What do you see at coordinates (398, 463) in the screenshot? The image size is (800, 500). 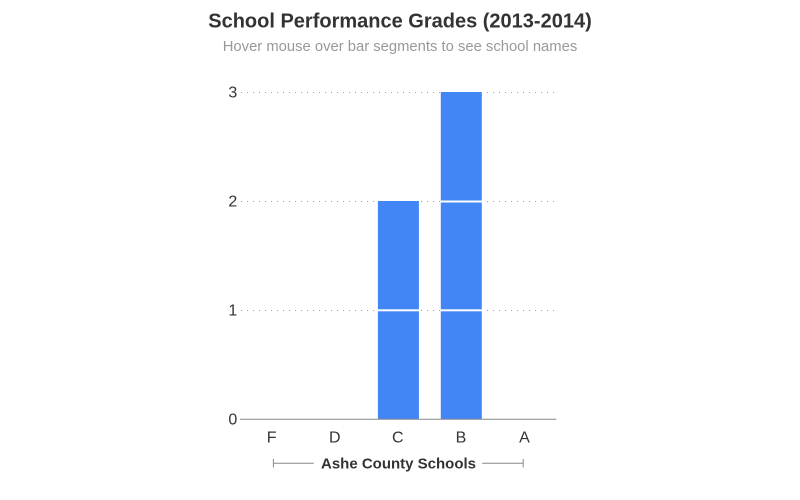 I see `svg-text: Ashe County Schools` at bounding box center [398, 463].